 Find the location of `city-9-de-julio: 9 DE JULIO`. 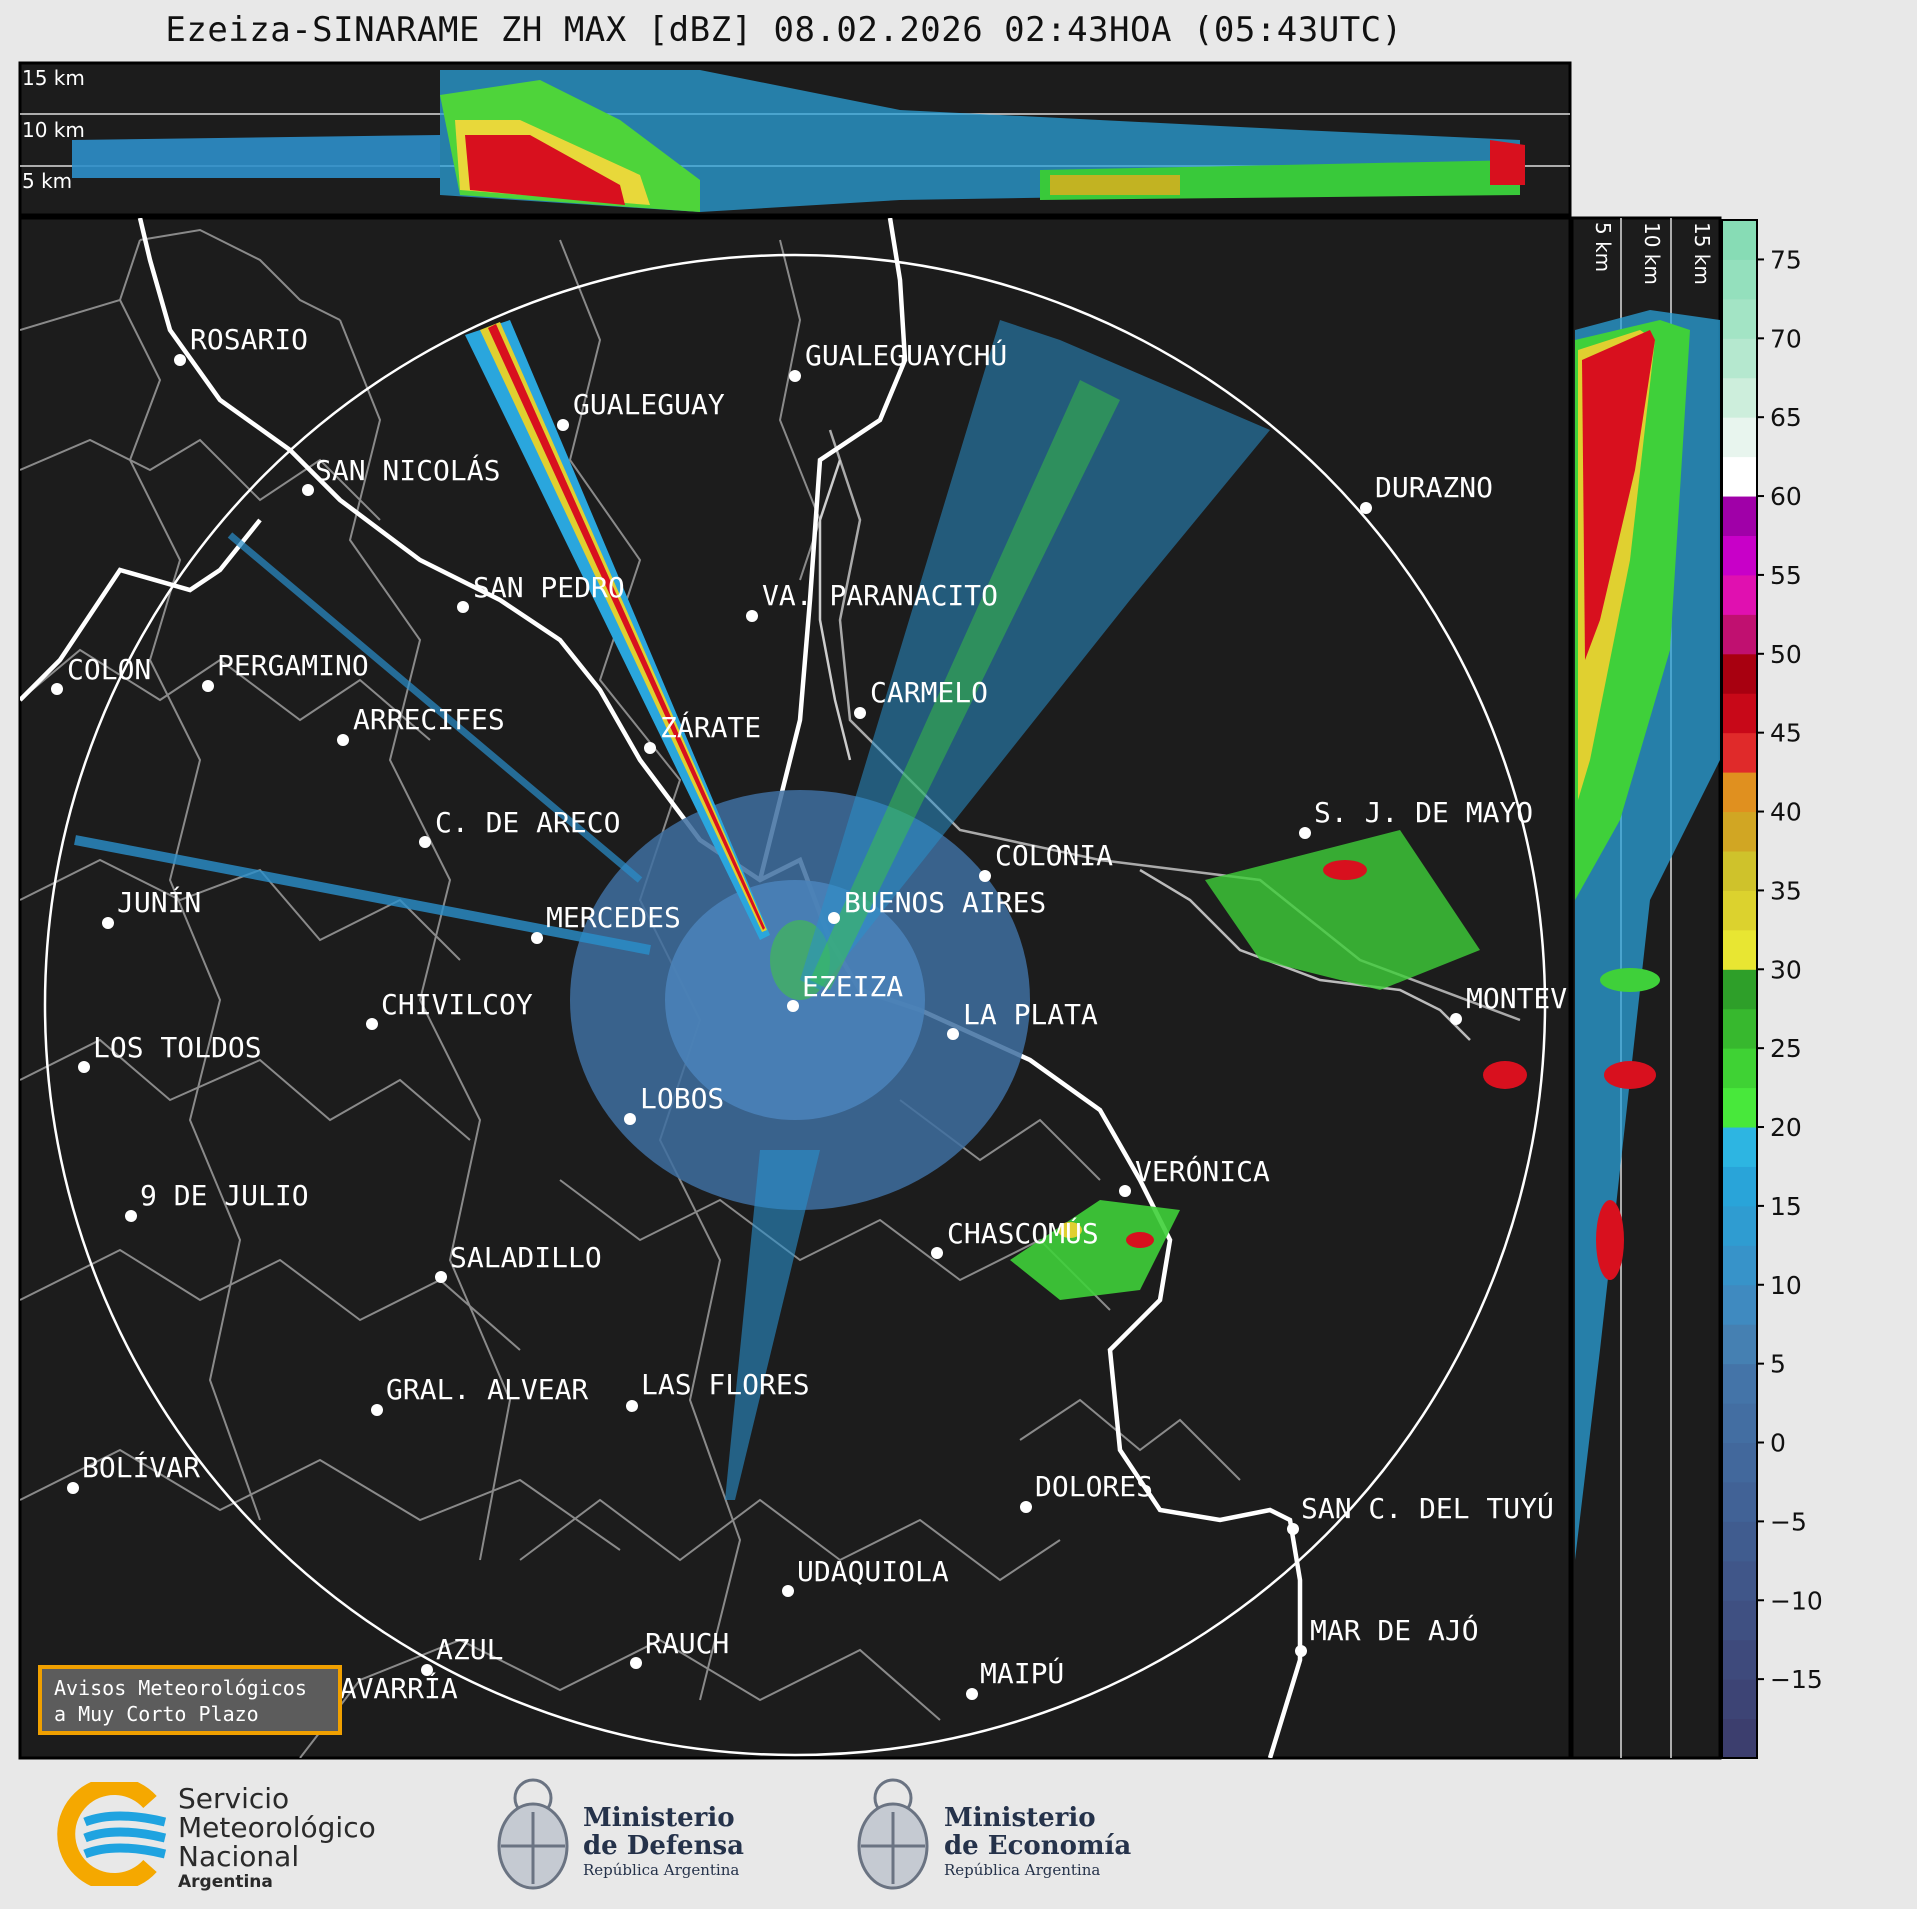

city-9-de-julio: 9 DE JULIO is located at coordinates (224, 1195).